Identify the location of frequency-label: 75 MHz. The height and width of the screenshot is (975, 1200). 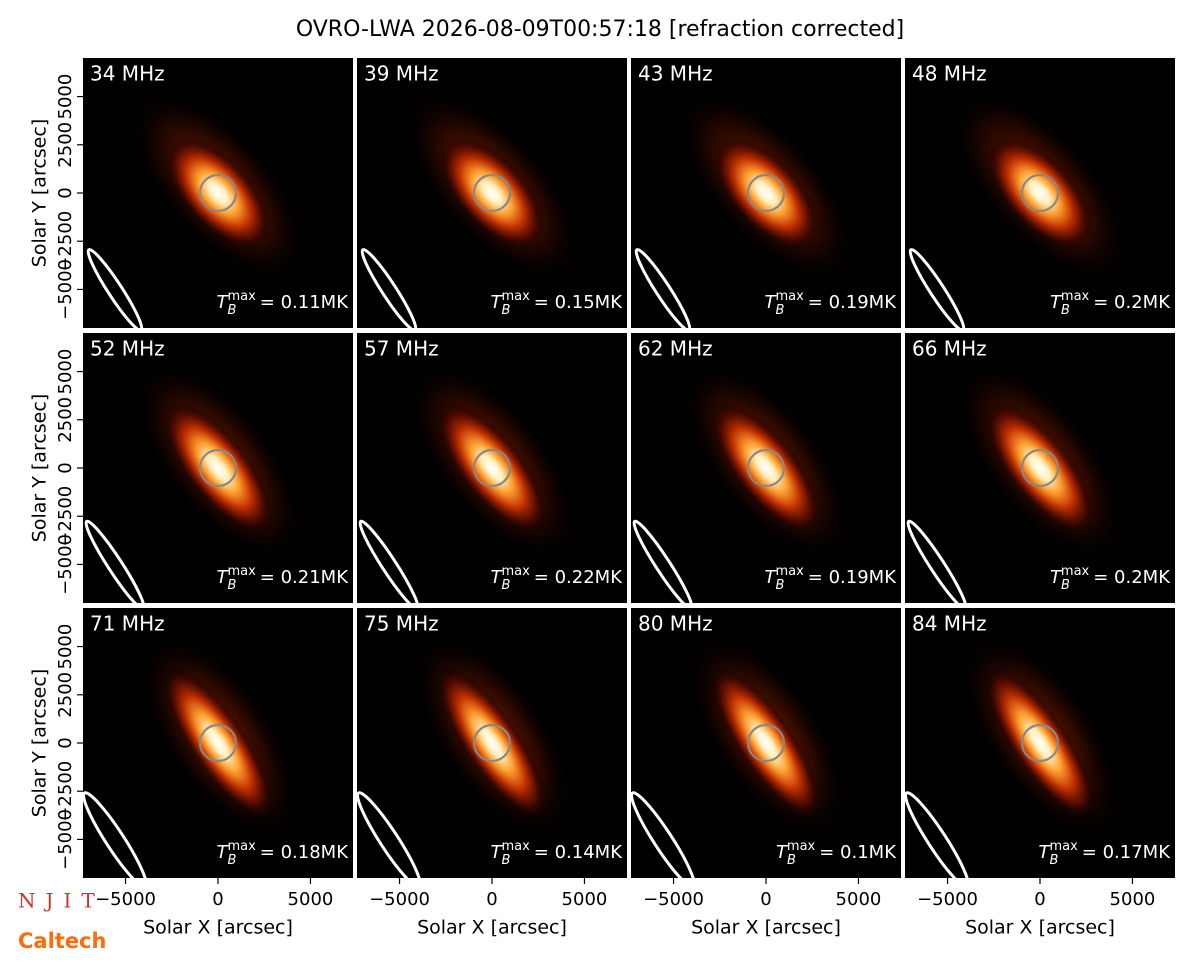
(401, 624).